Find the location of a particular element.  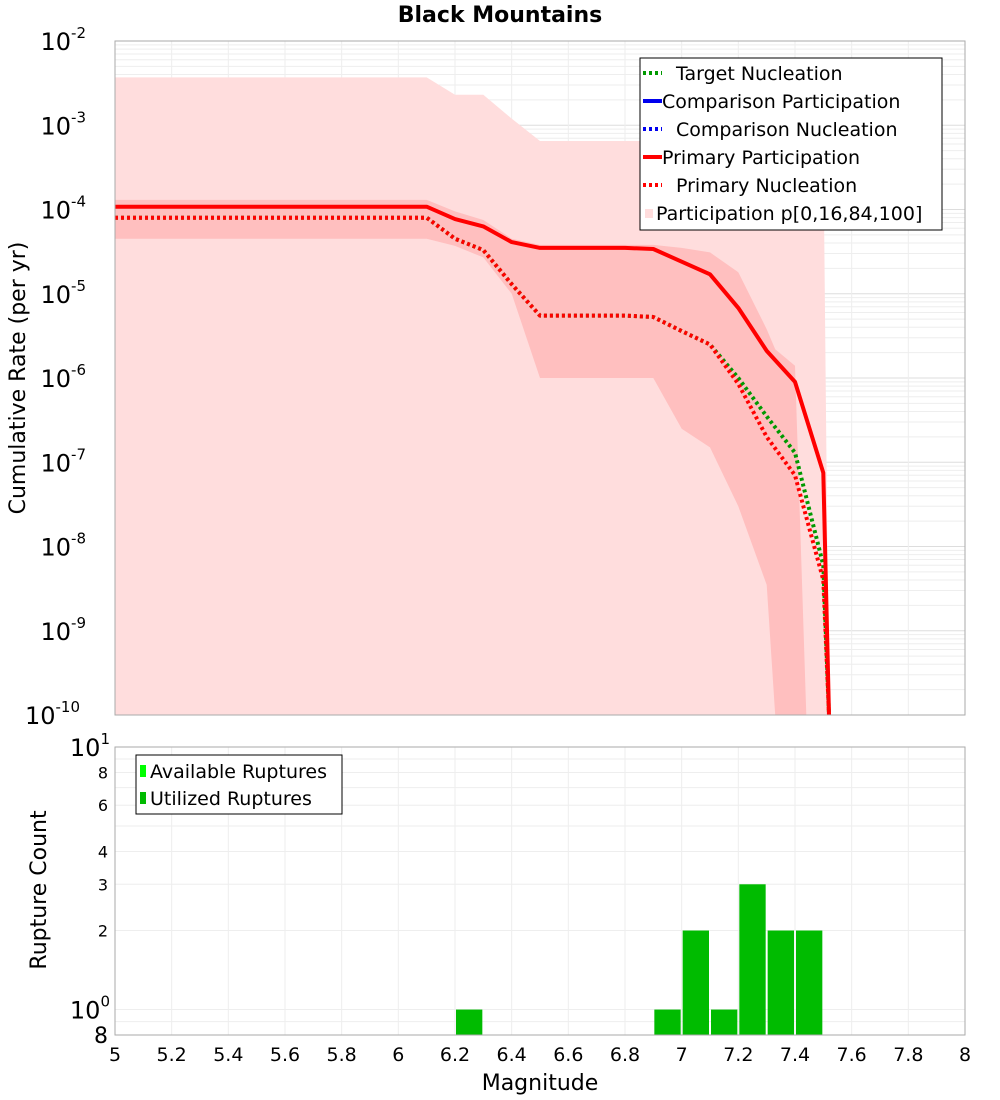

y-tick-label: 10⁻² is located at coordinates (63, 40).